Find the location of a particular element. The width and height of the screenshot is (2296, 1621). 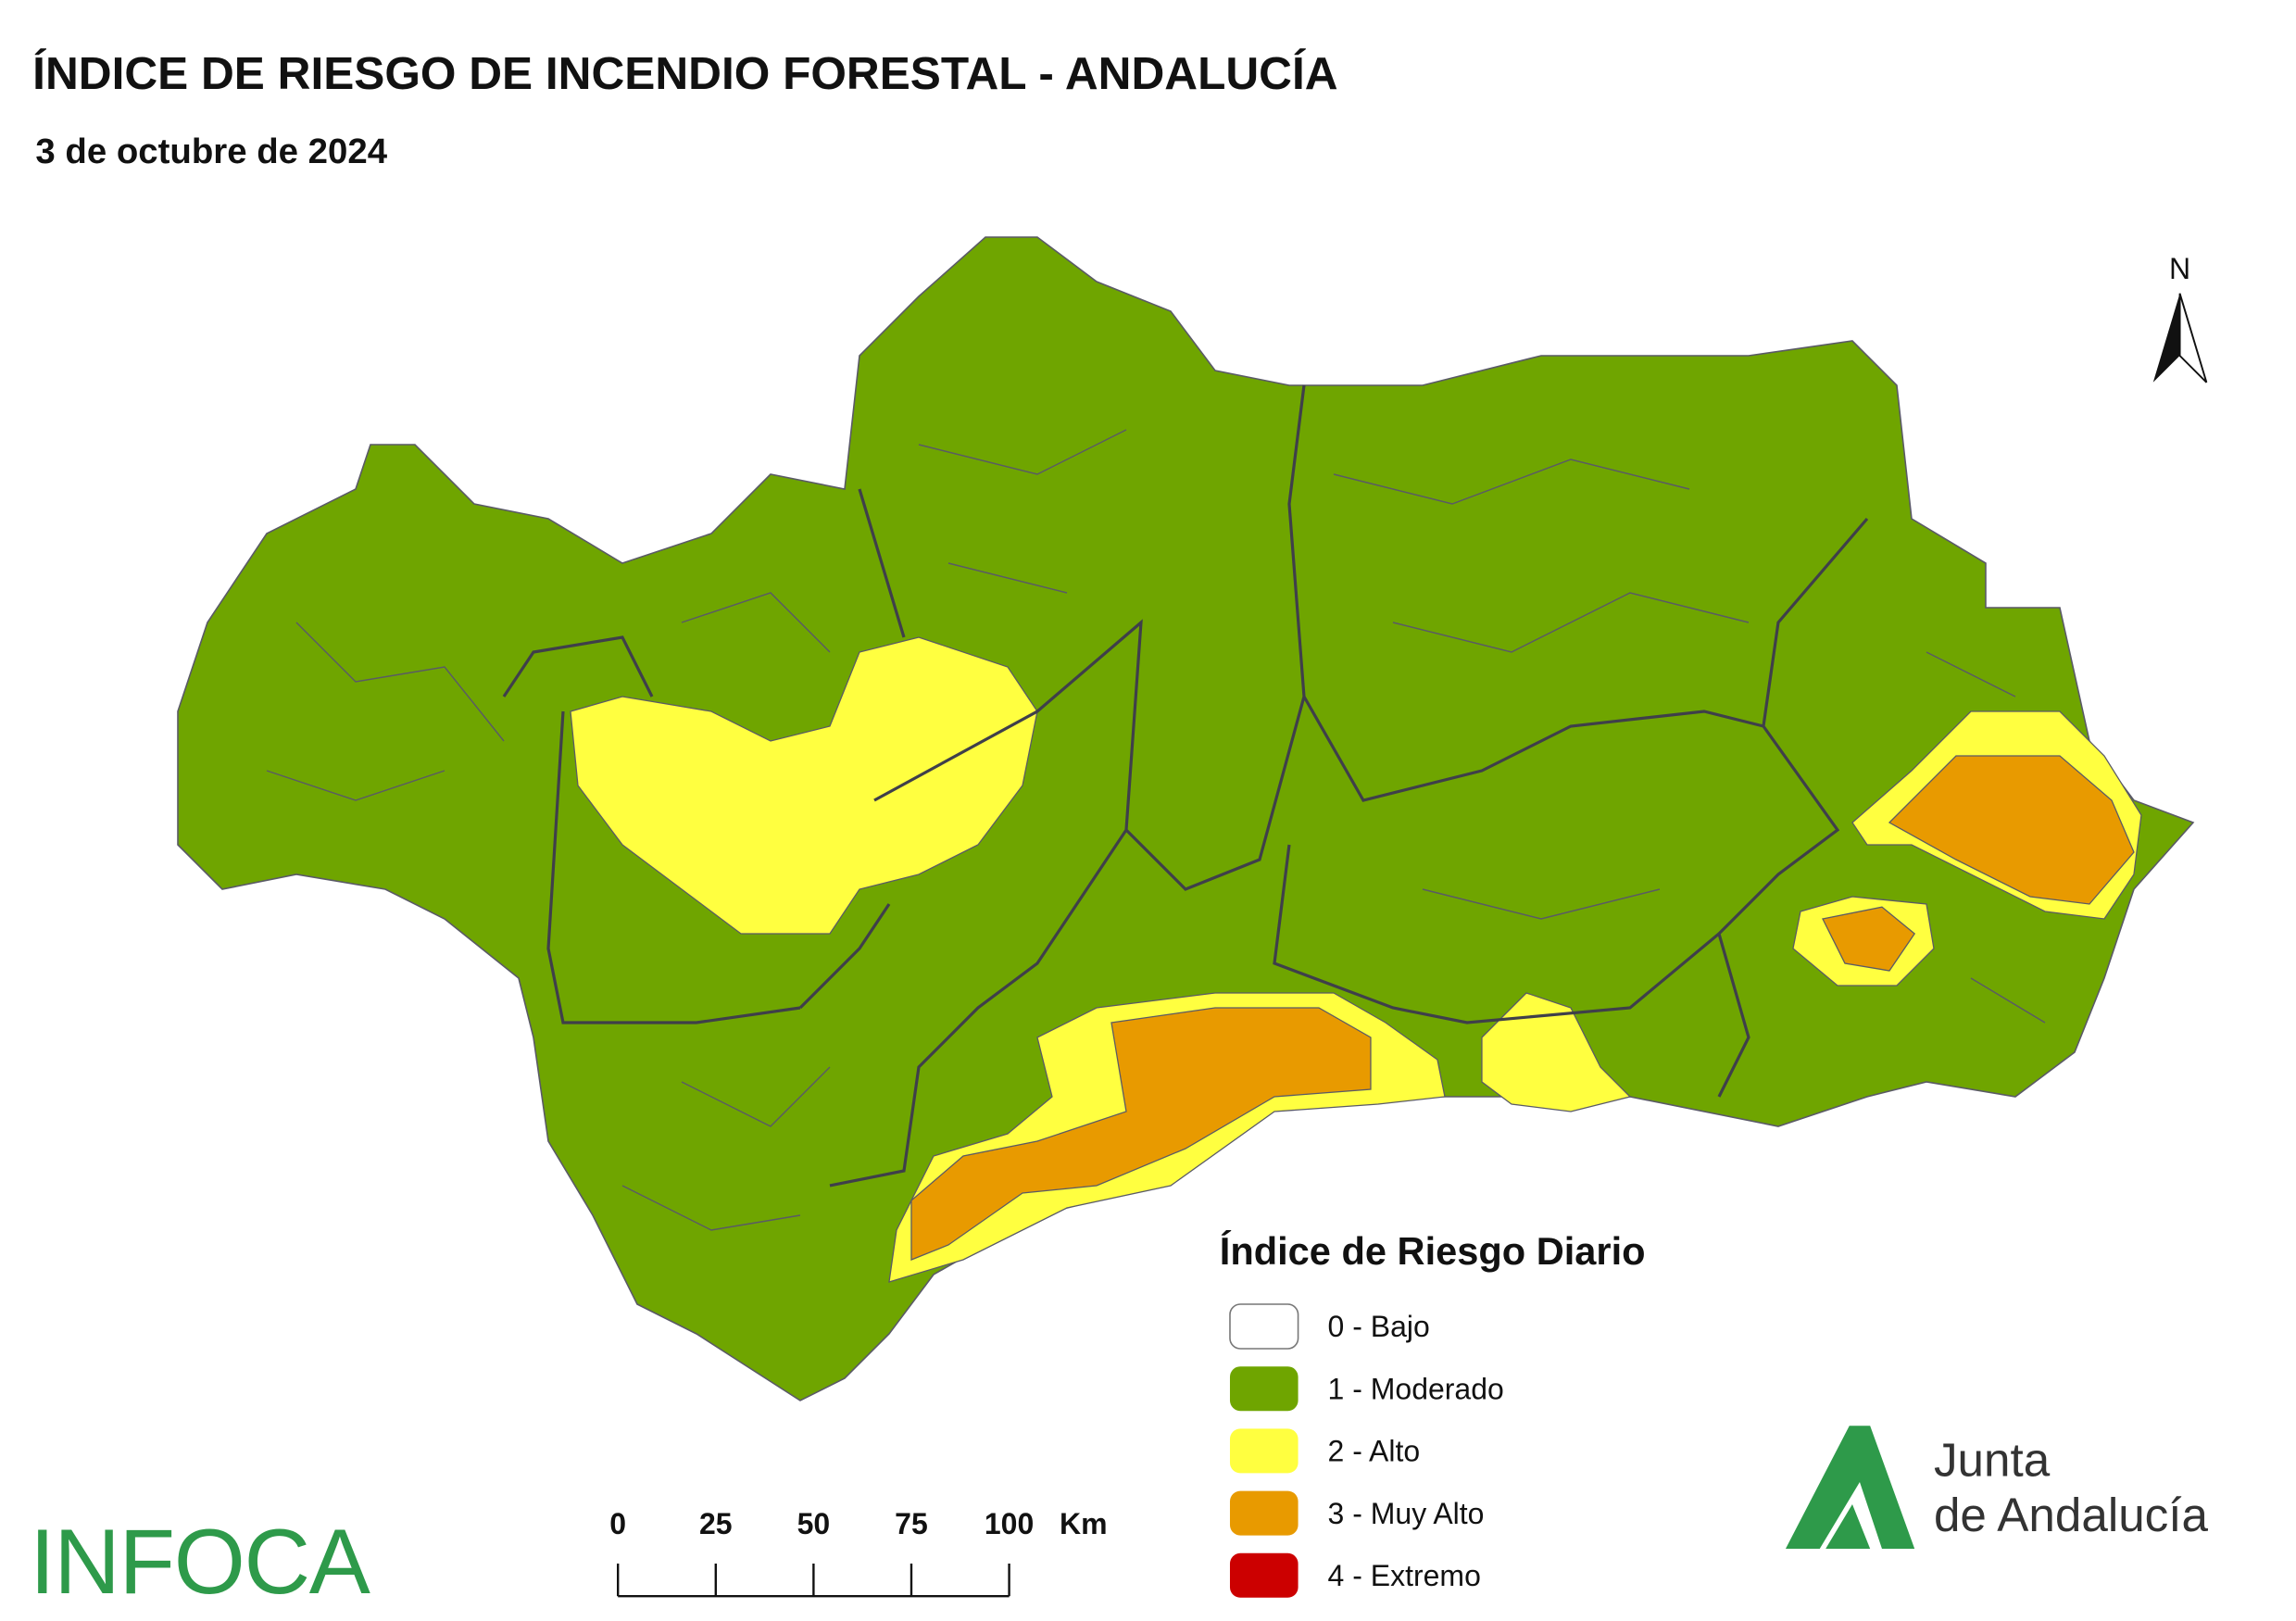

north-arrow: N is located at coordinates (2180, 317).